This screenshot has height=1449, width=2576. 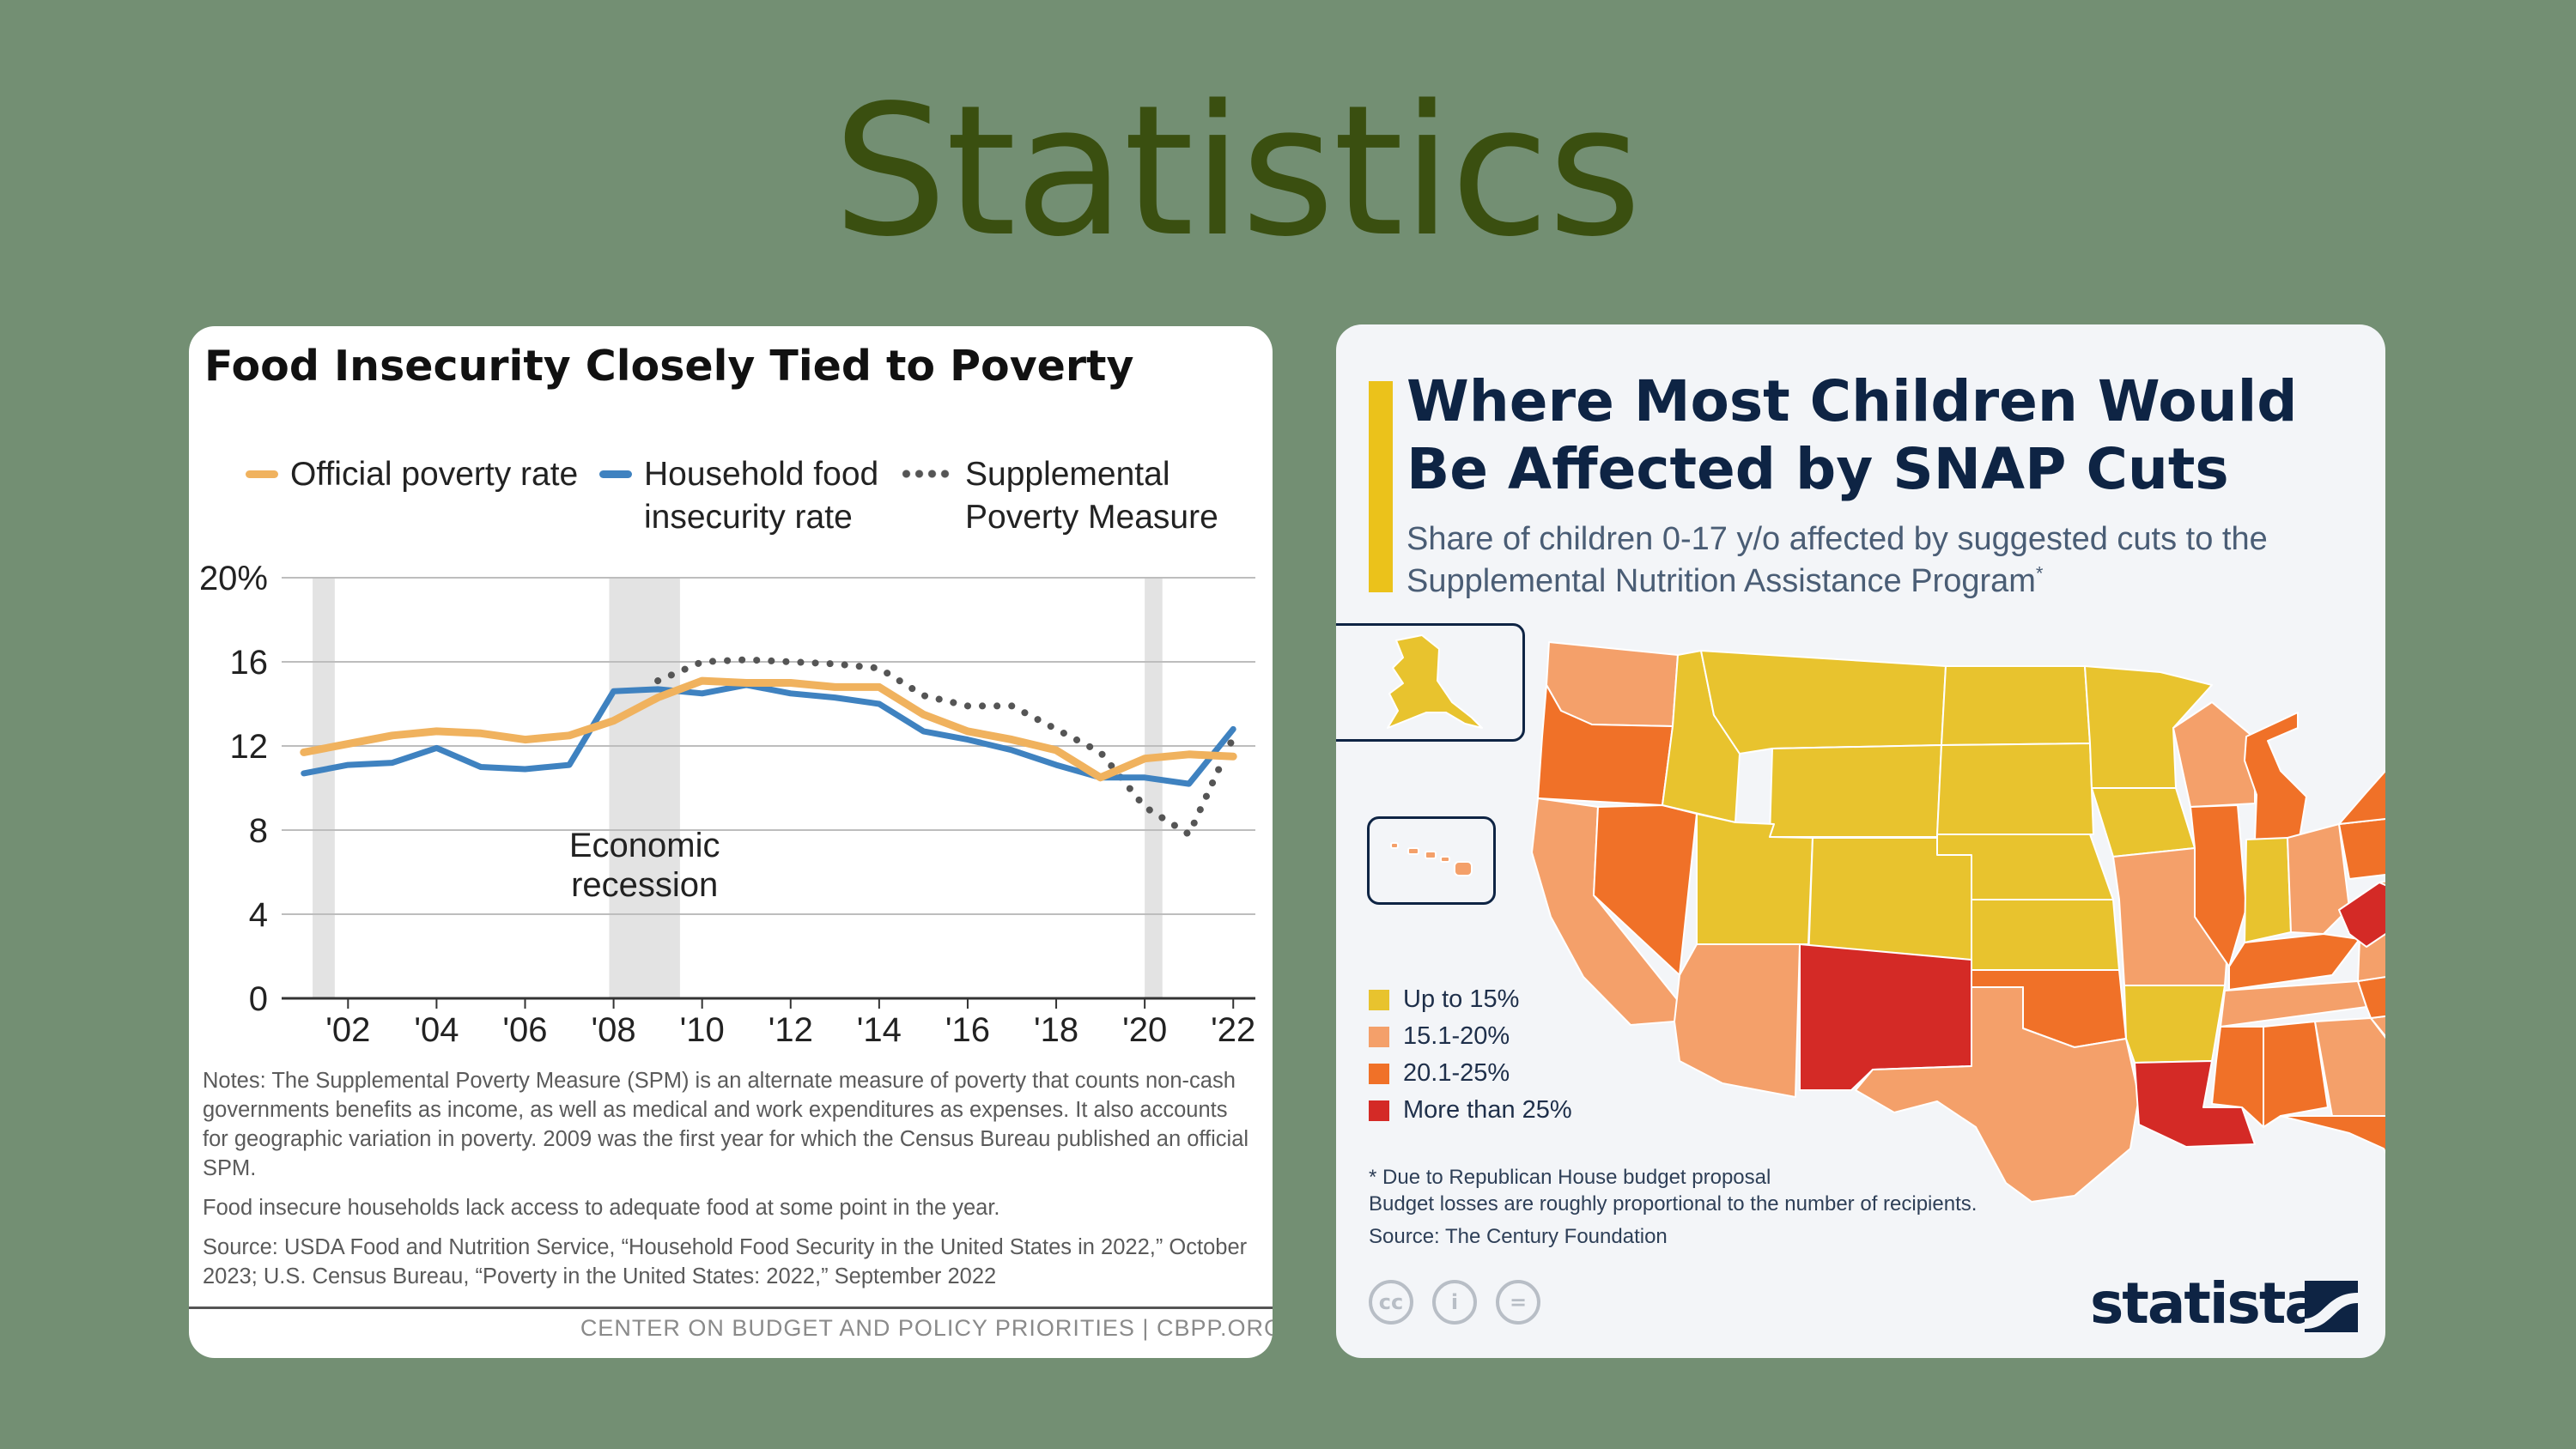 I want to click on map-legend-item: More than 25%, so click(x=1470, y=1110).